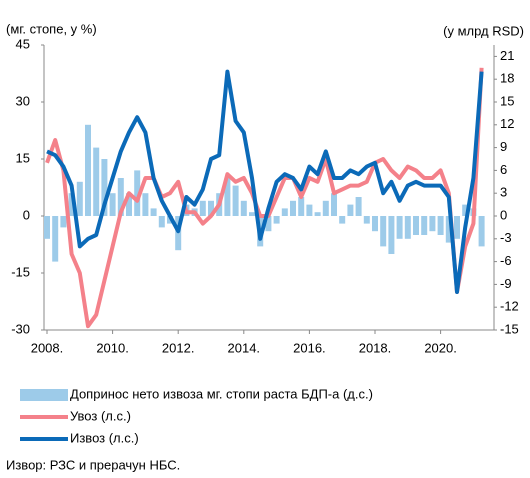 This screenshot has width=530, height=478. What do you see at coordinates (47, 347) in the screenshot?
I see `x-tick-label: 2008.` at bounding box center [47, 347].